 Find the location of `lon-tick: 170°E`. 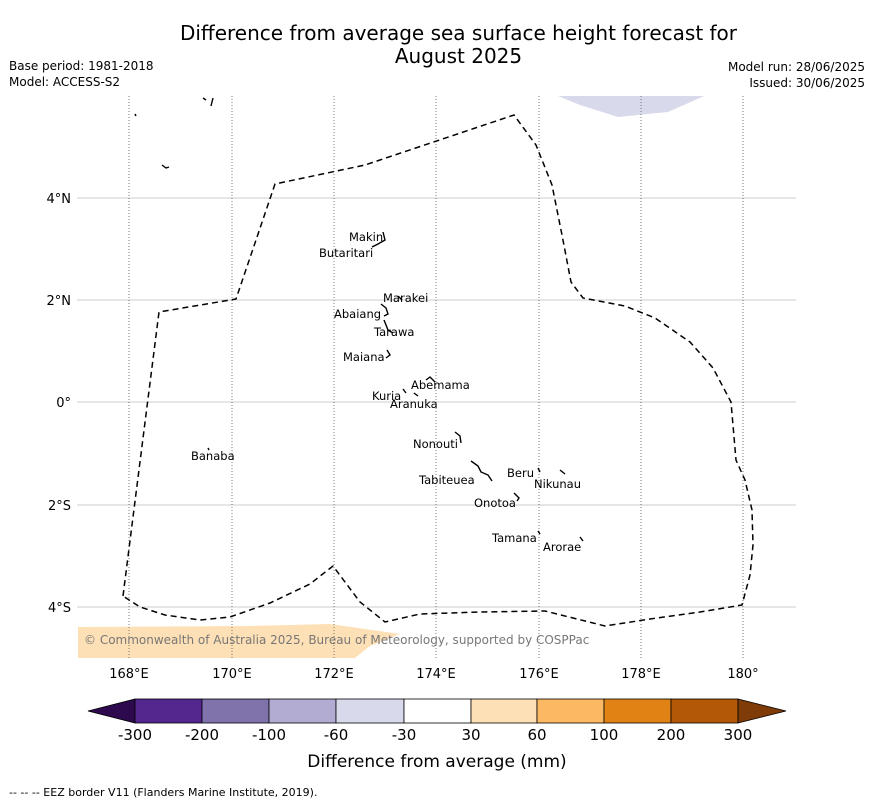

lon-tick: 170°E is located at coordinates (232, 674).